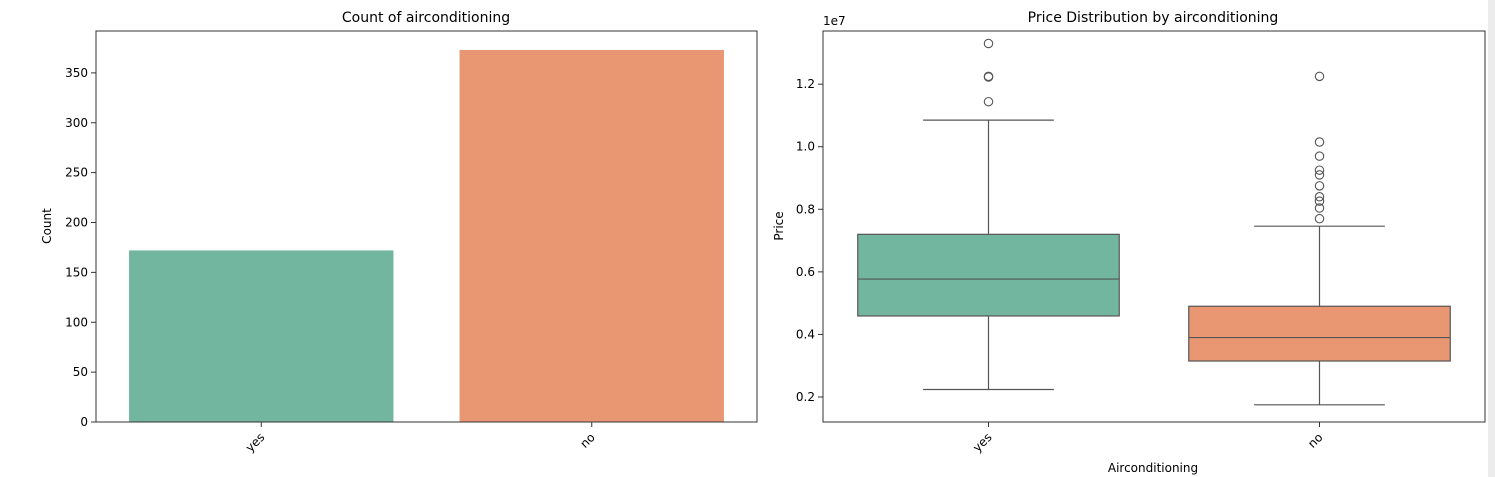 This screenshot has height=477, width=1495. What do you see at coordinates (805, 272) in the screenshot?
I see `y-tick-label: 0.6` at bounding box center [805, 272].